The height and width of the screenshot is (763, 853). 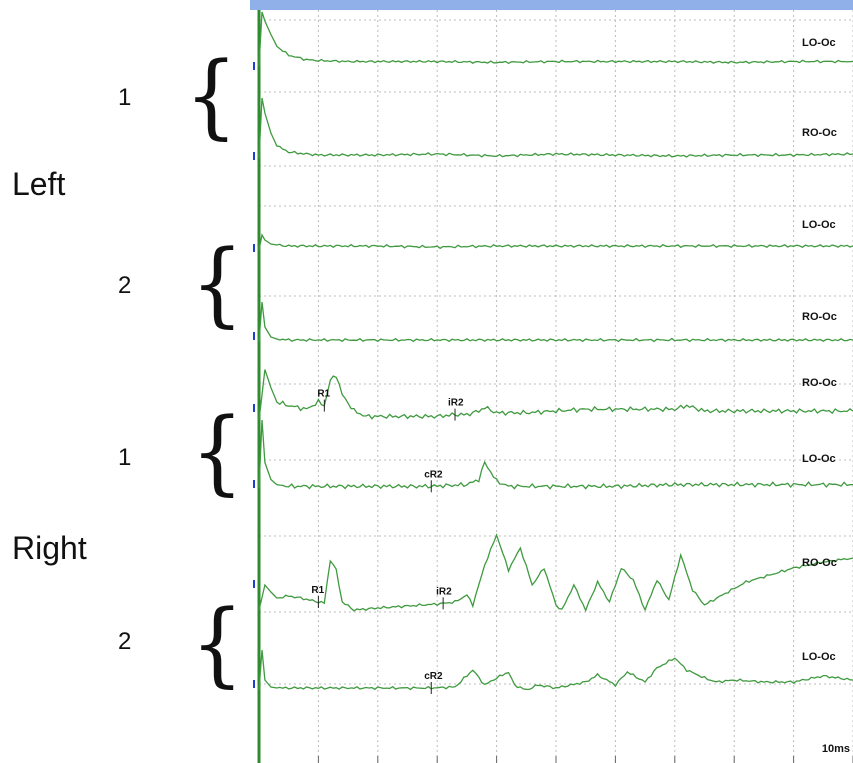 I want to click on group-label-right: Right, so click(x=49, y=548).